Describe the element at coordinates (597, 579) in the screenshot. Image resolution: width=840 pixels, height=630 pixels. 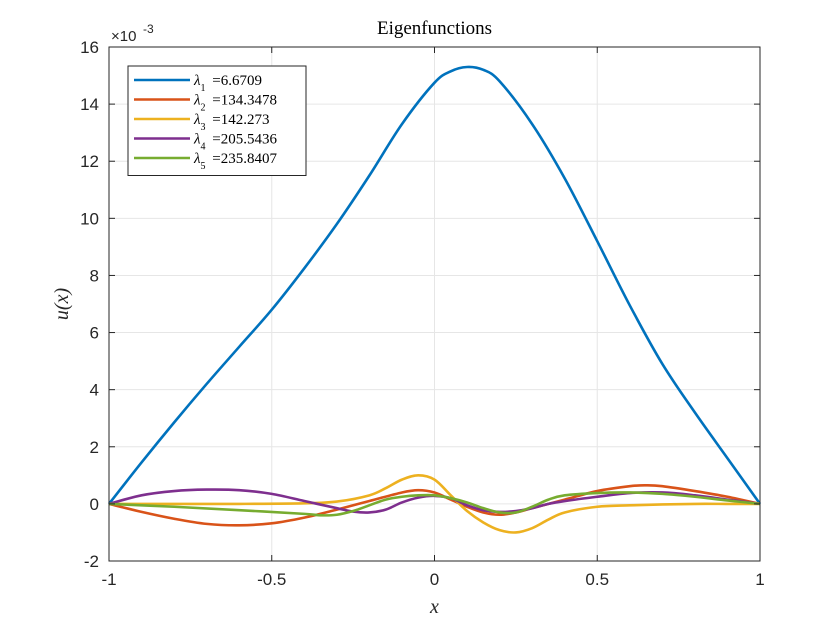
I see `x-tick-label: 0.5` at that location.